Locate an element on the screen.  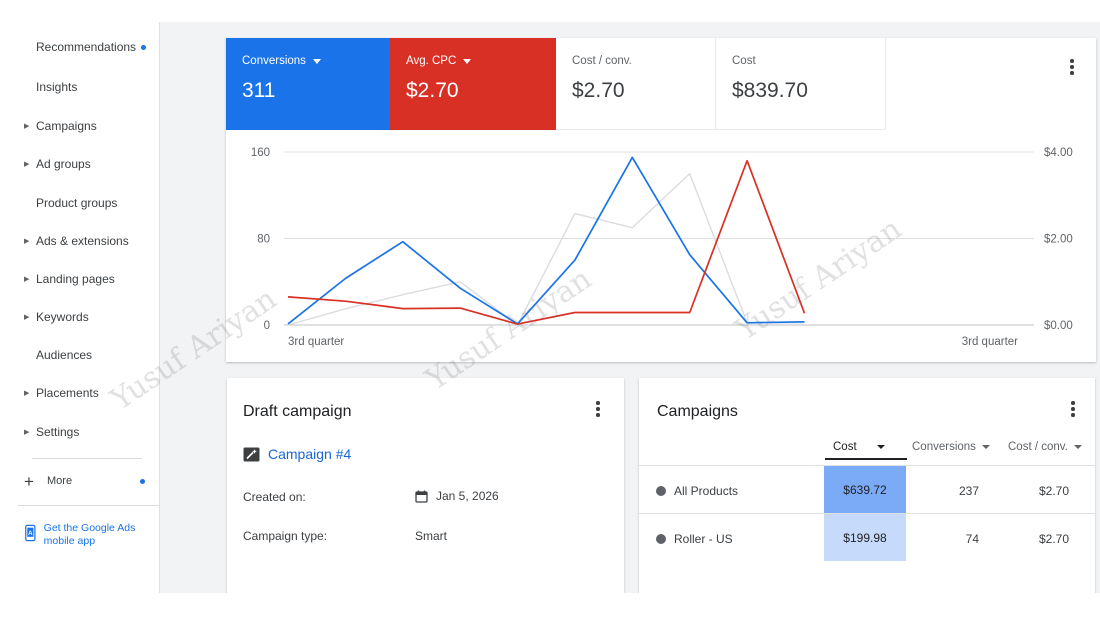
sidebar-item-more: + More is located at coordinates (89, 481).